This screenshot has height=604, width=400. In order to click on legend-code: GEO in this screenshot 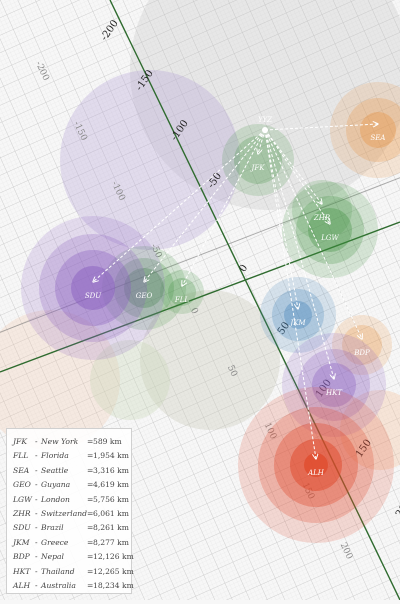, I will do `click(22, 485)`.